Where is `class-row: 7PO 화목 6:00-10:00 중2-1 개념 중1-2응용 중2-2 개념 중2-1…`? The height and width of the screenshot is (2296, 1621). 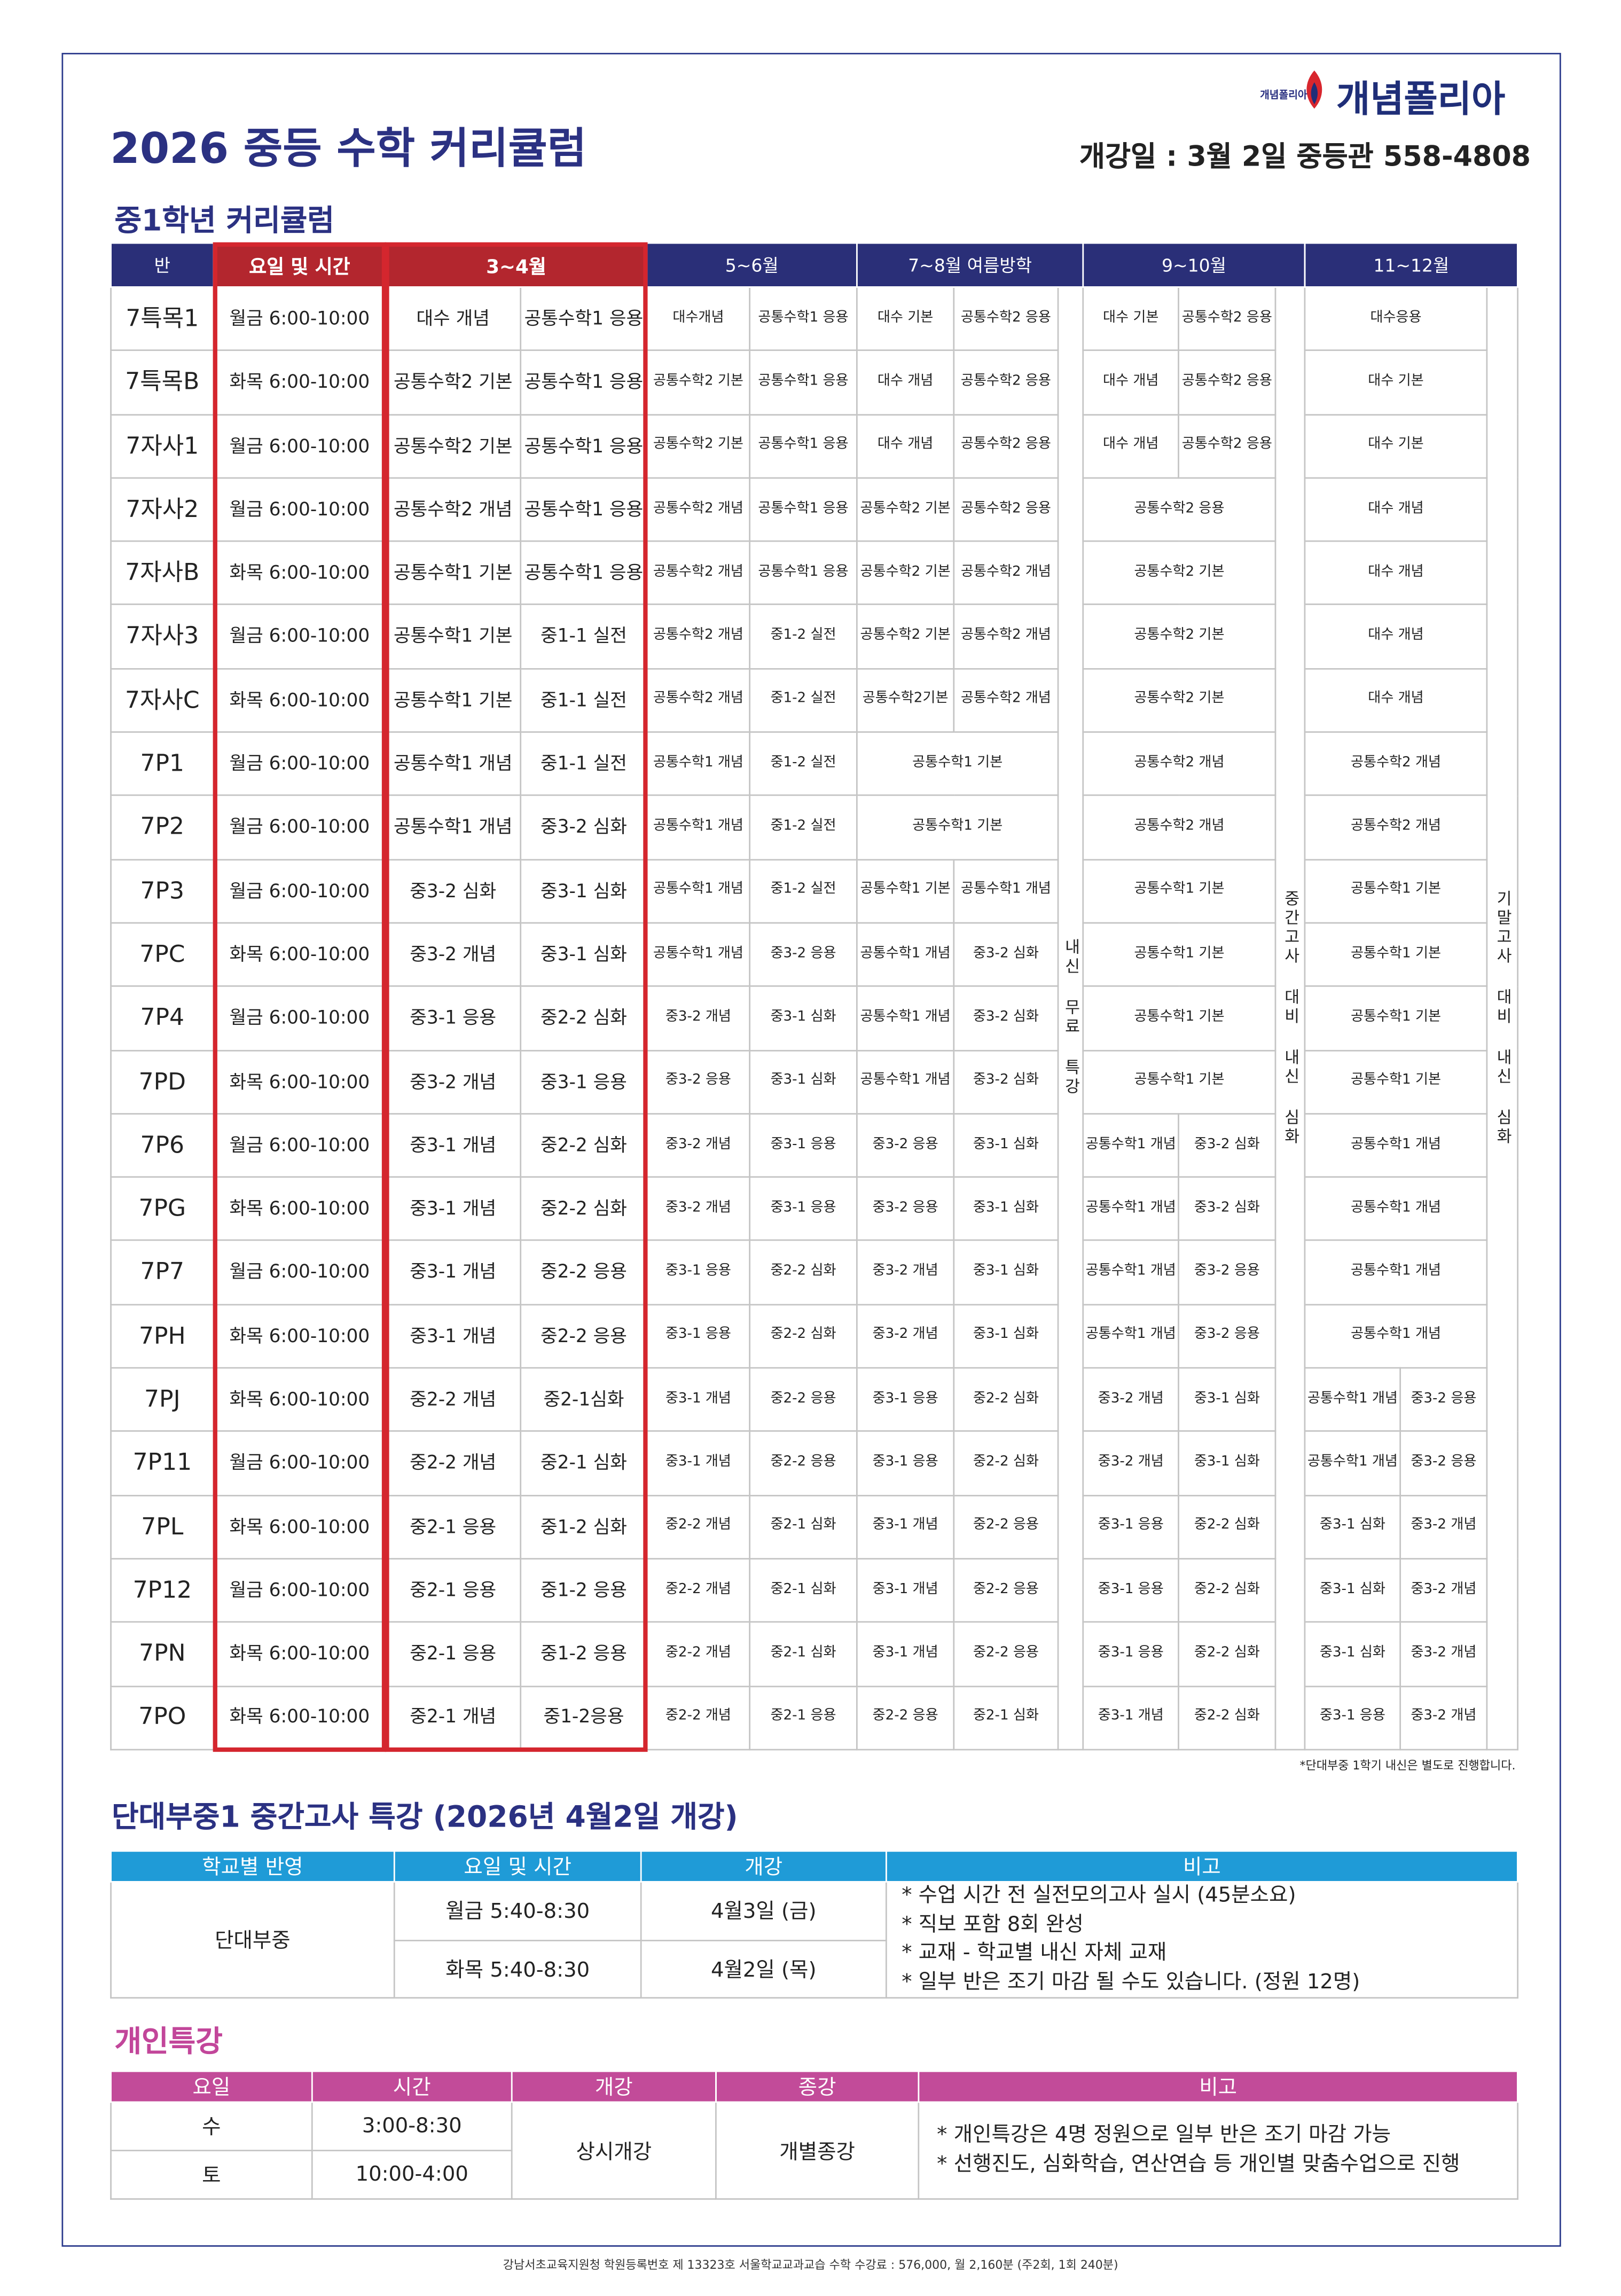 class-row: 7PO 화목 6:00-10:00 중2-1 개념 중1-2응용 중2-2 개념 중2-1… is located at coordinates (814, 1718).